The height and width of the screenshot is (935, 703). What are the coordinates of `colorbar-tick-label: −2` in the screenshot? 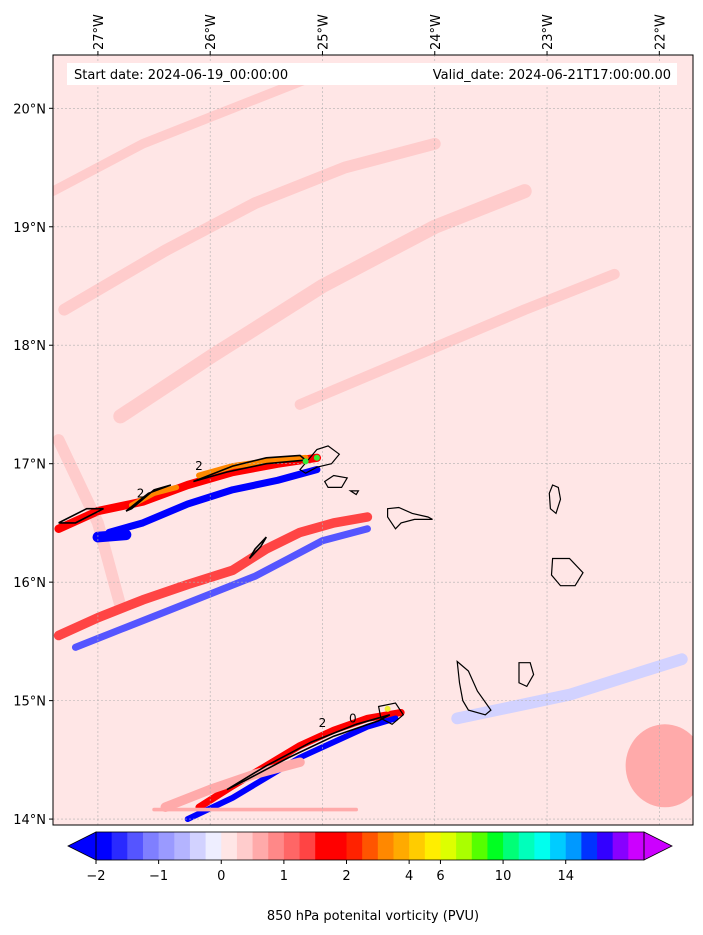 It's located at (95, 876).